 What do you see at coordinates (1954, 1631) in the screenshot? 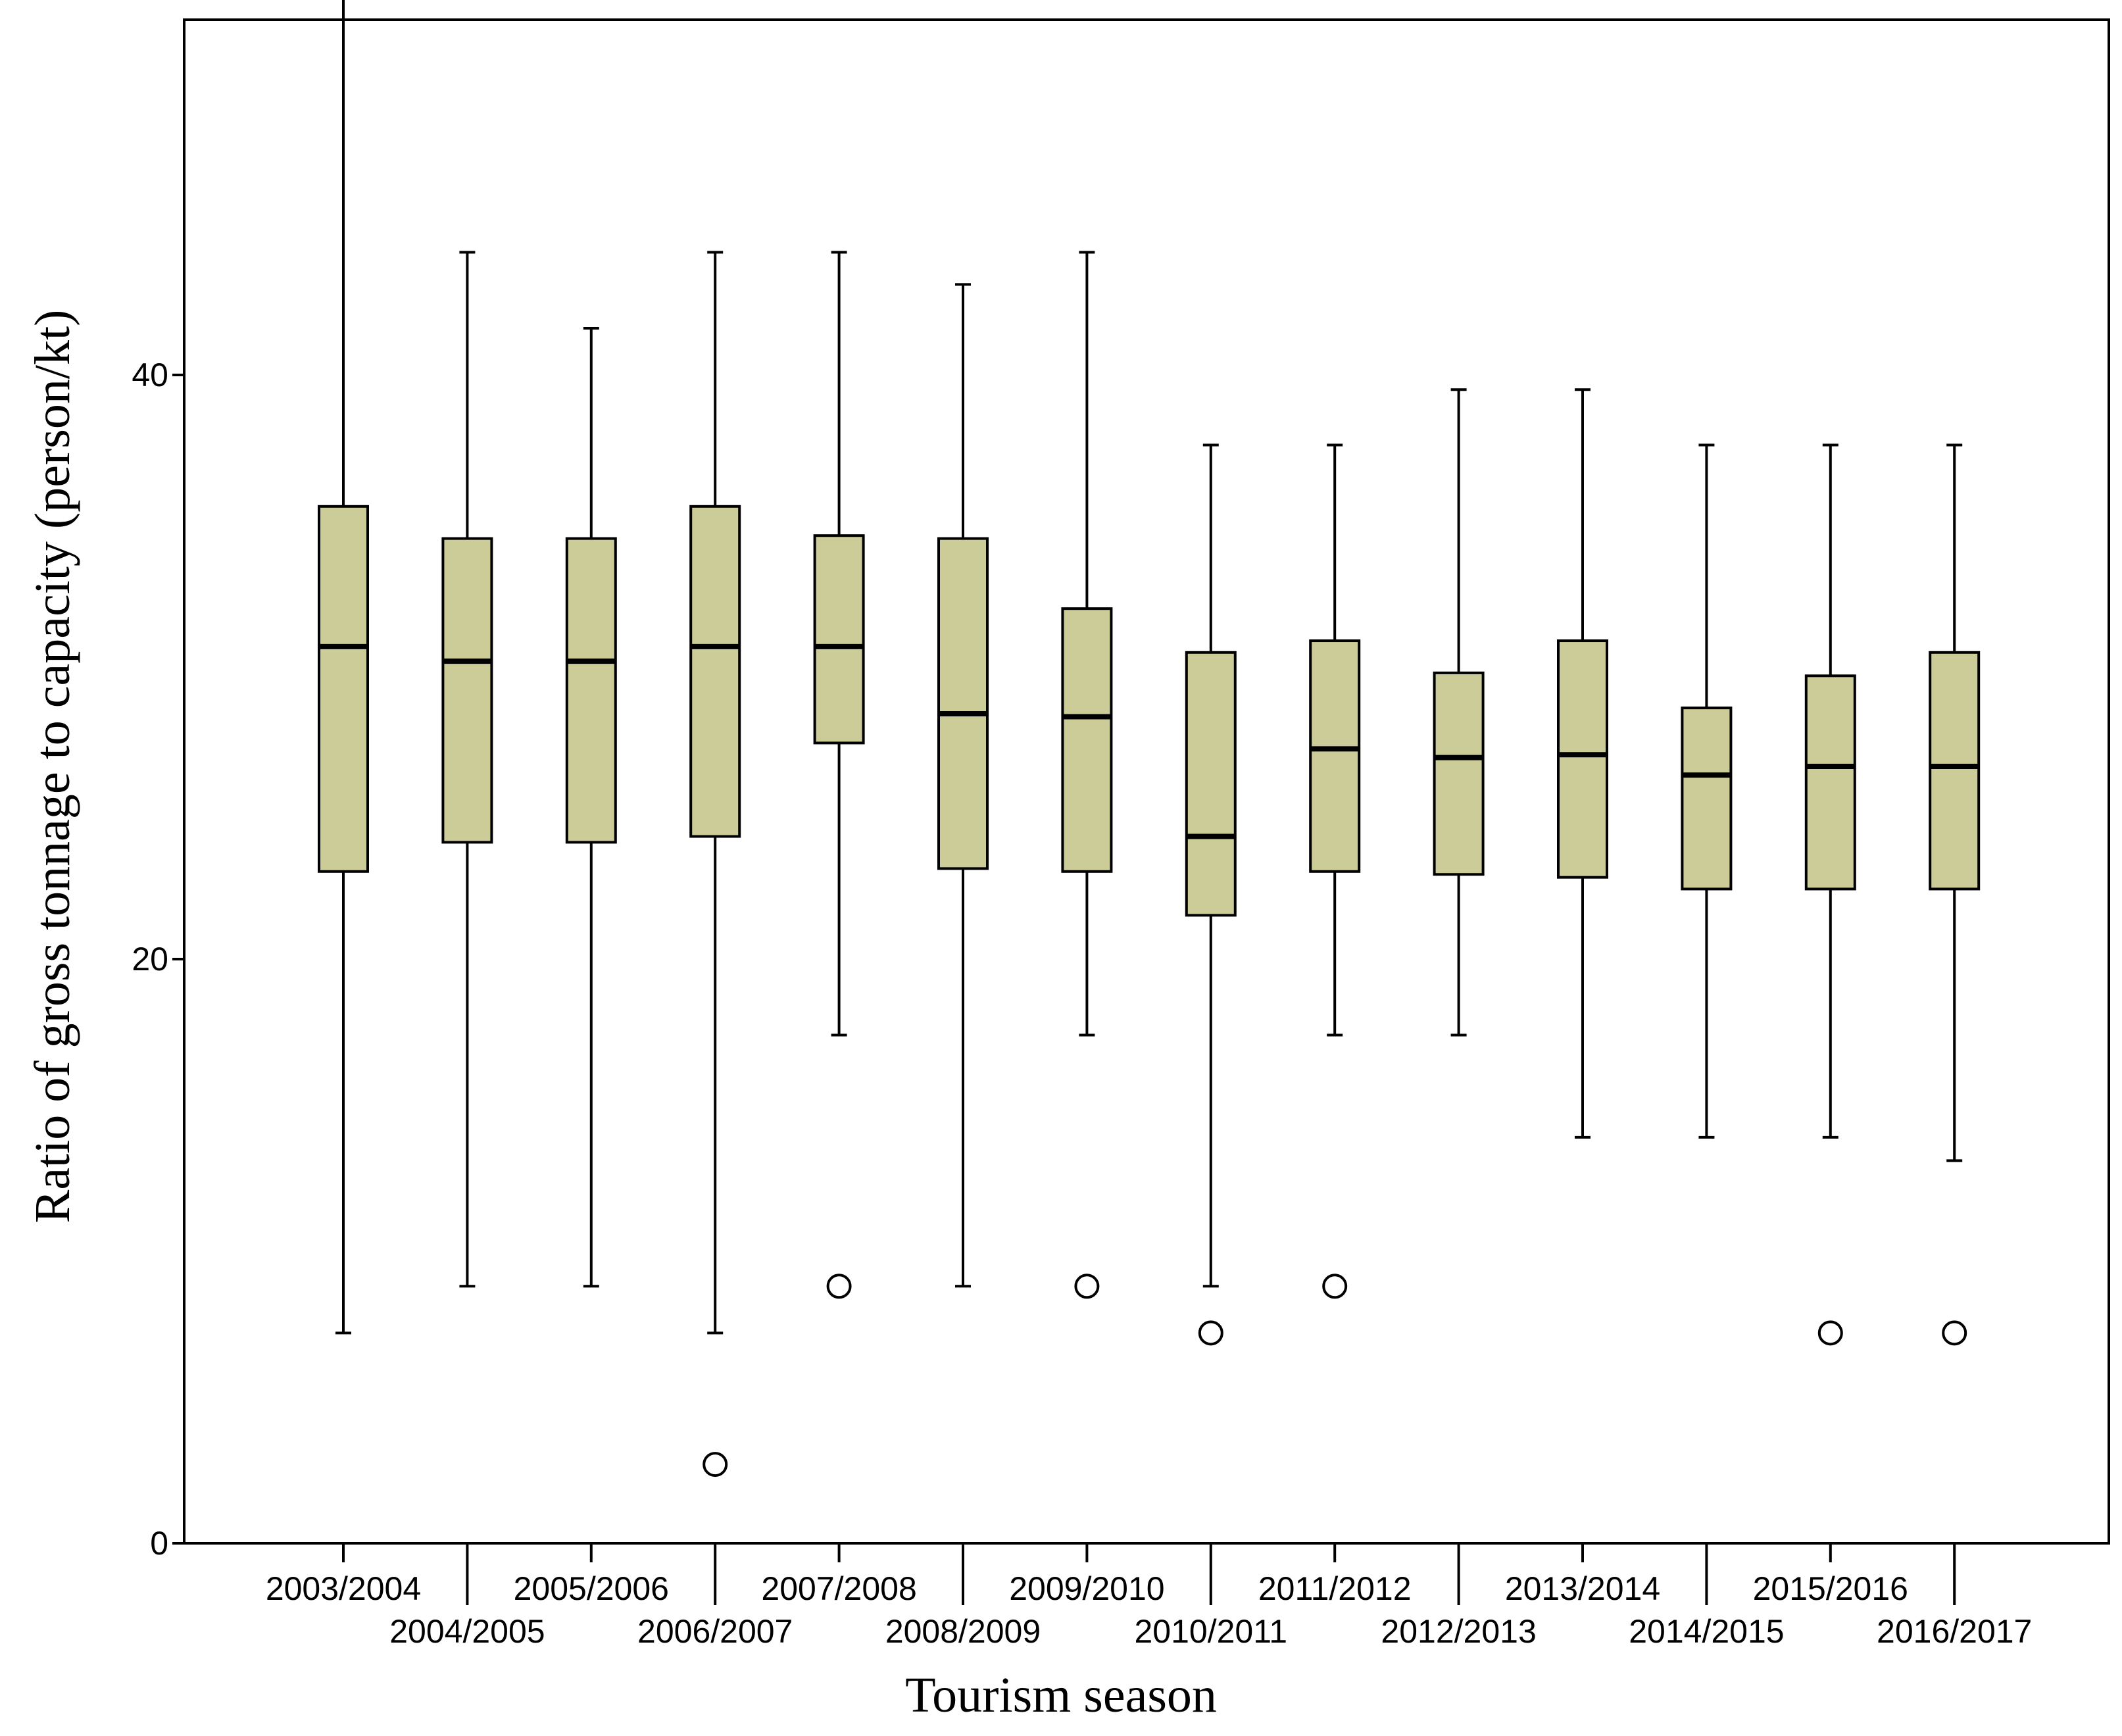
I see `x-tick-label: 2016/2017` at bounding box center [1954, 1631].